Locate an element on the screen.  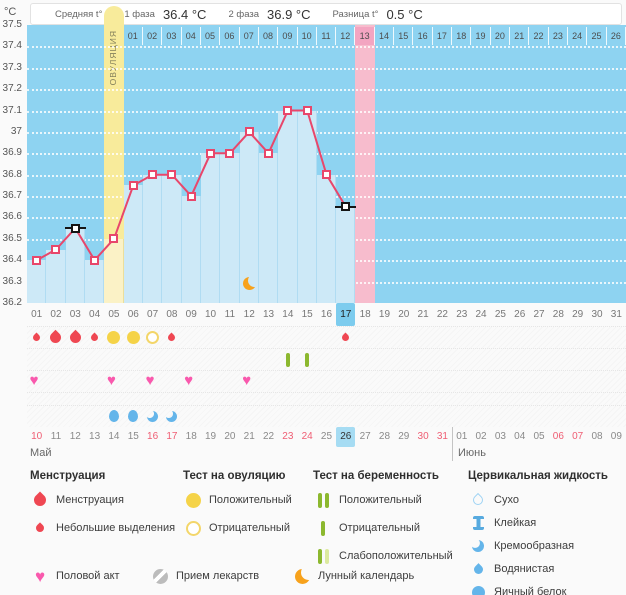
date-cell: 11 is located at coordinates (56, 436).